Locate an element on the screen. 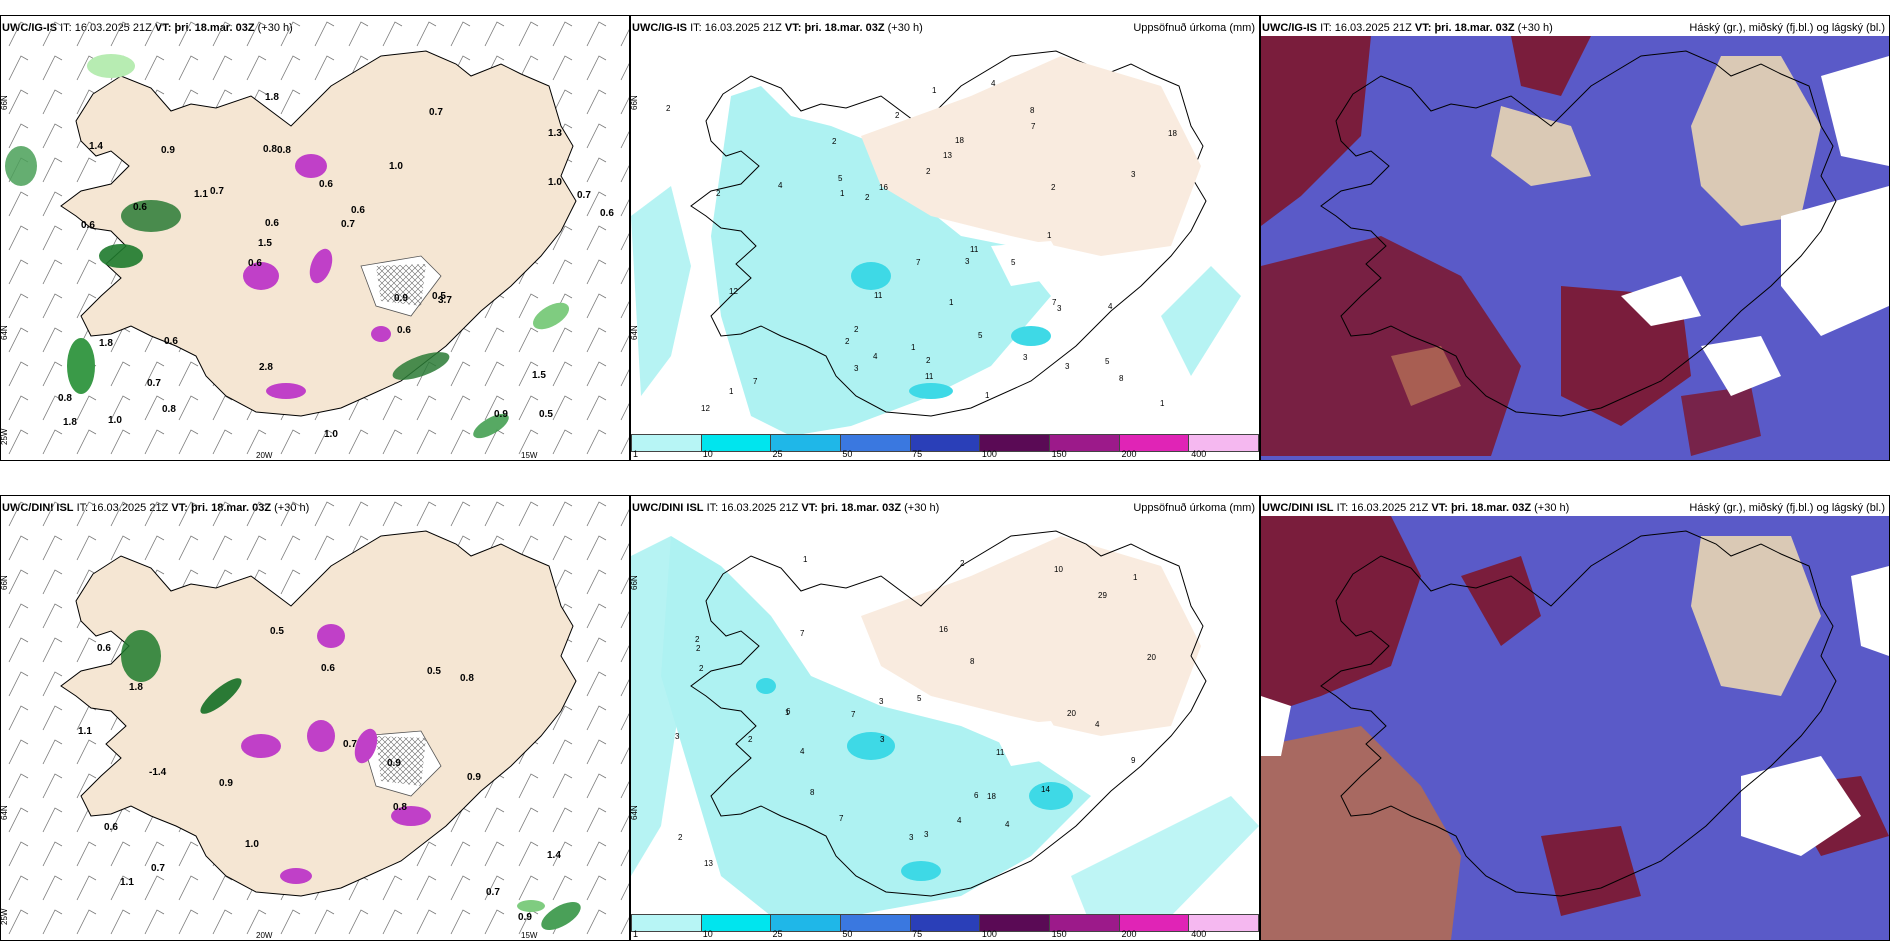 This screenshot has height=950, width=1900. value-label: 13 is located at coordinates (708, 863).